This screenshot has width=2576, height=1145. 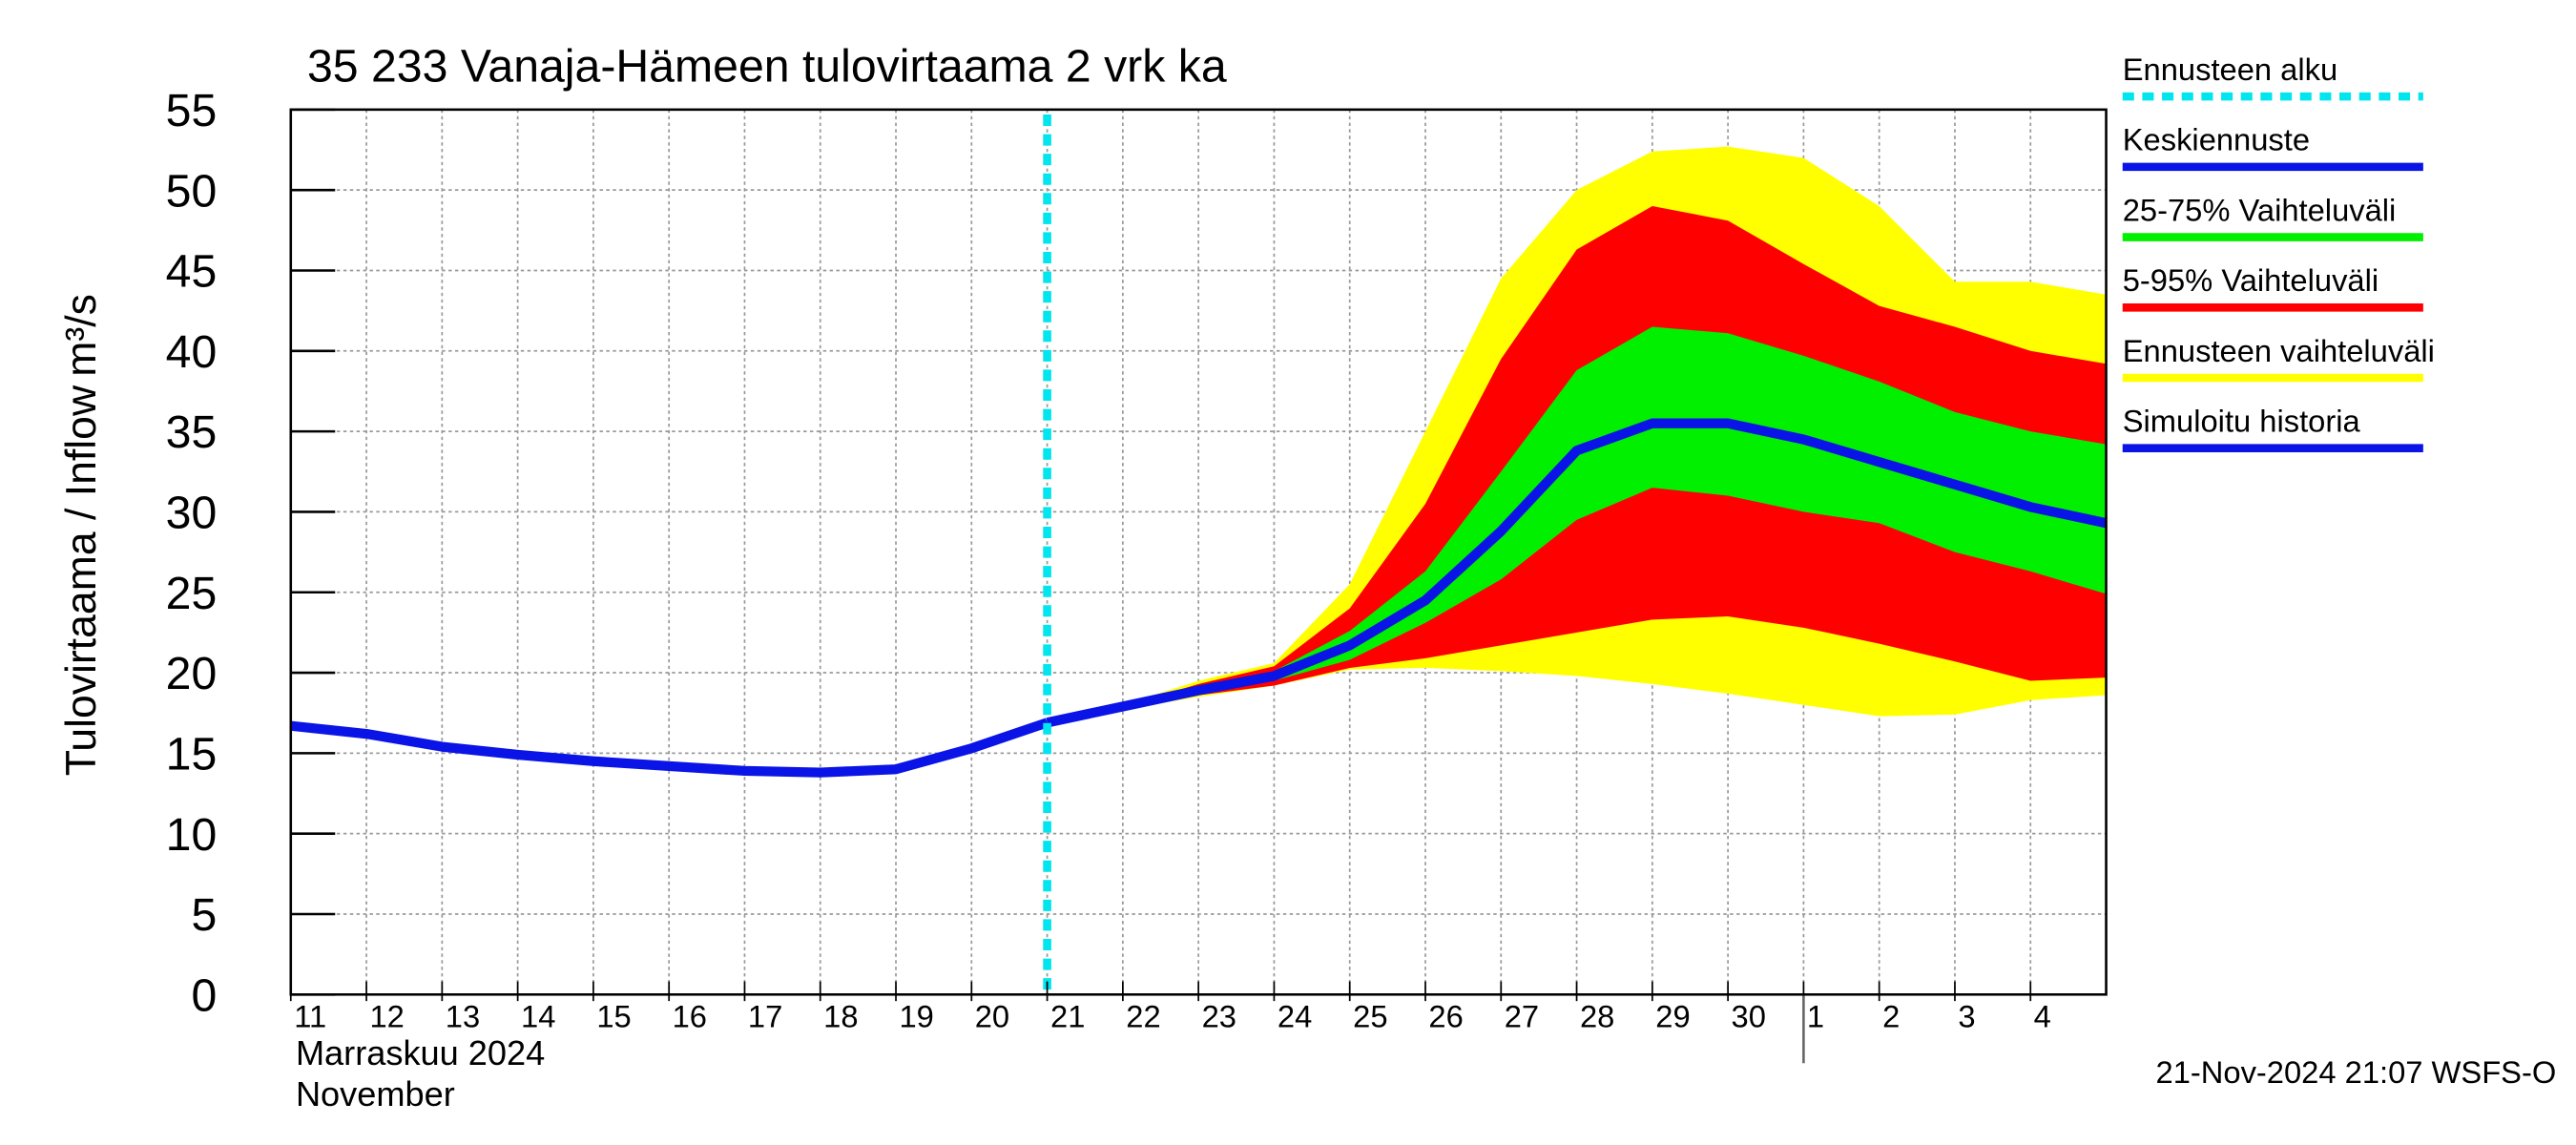 I want to click on legend-label: 25-75% Vaihteluväli, so click(x=2260, y=210).